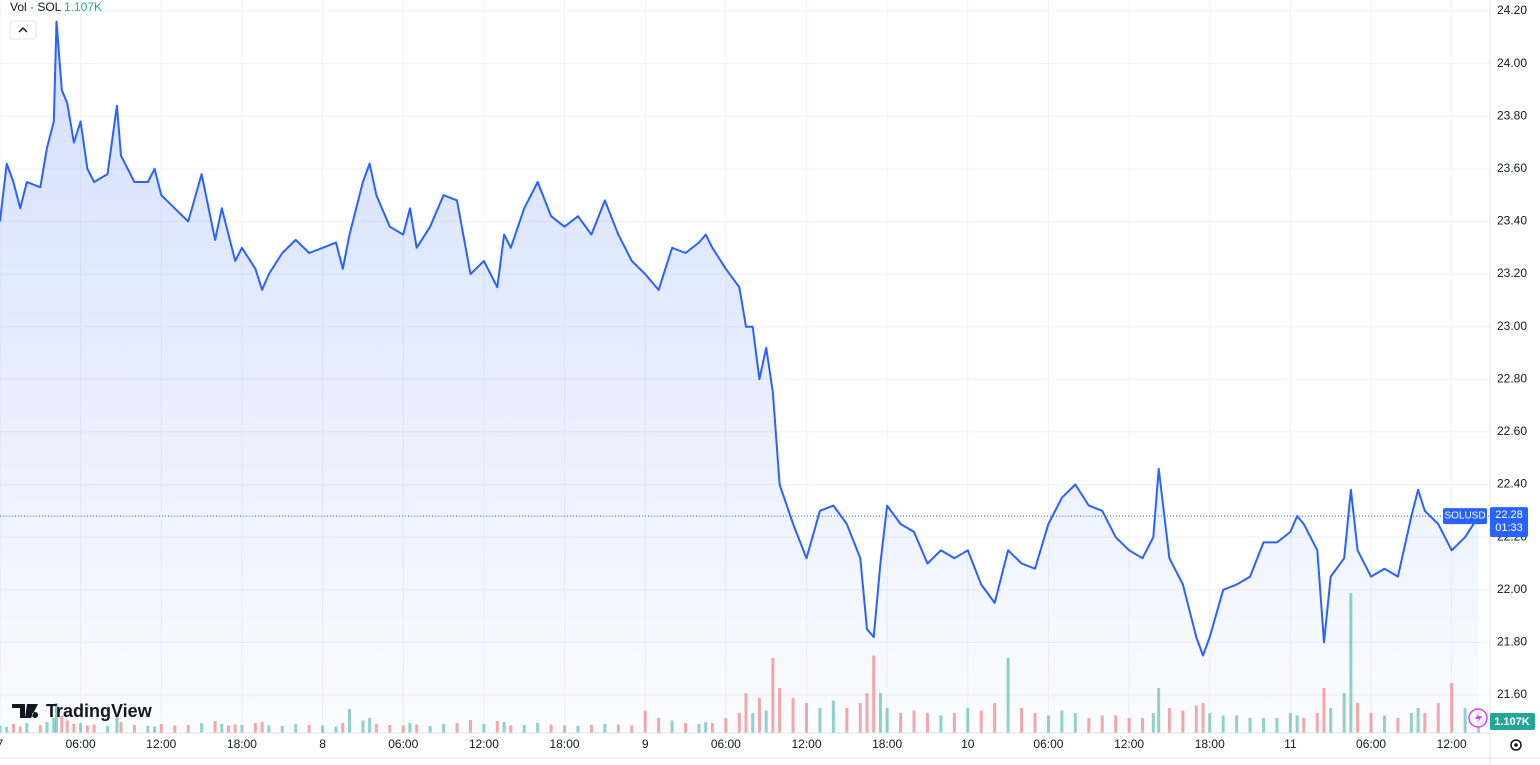 This screenshot has height=765, width=1540. I want to click on y-tick-label: 22.00, so click(1512, 589).